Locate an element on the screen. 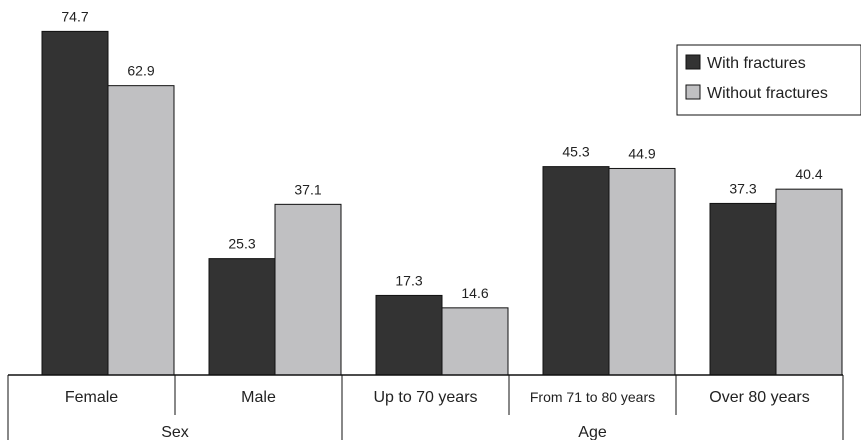 Image resolution: width=861 pixels, height=440 pixels. bar-female-with-fractures is located at coordinates (75, 203).